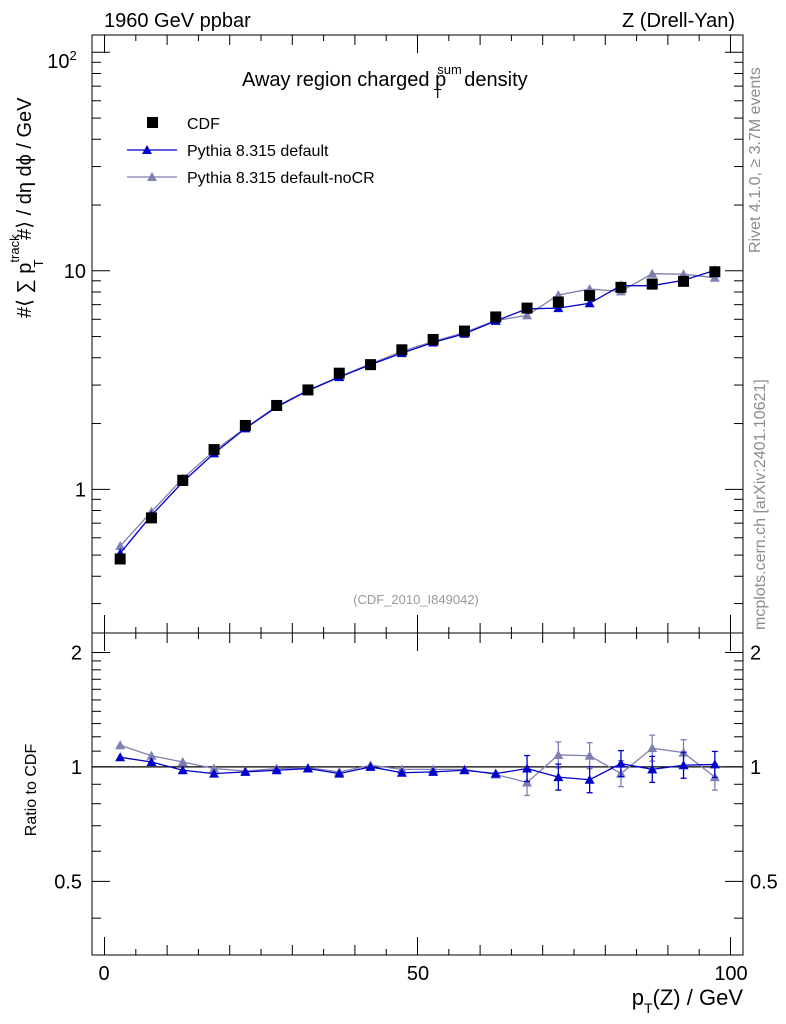  I want to click on legend-label-default: Pythia 8.315 default, so click(258, 151).